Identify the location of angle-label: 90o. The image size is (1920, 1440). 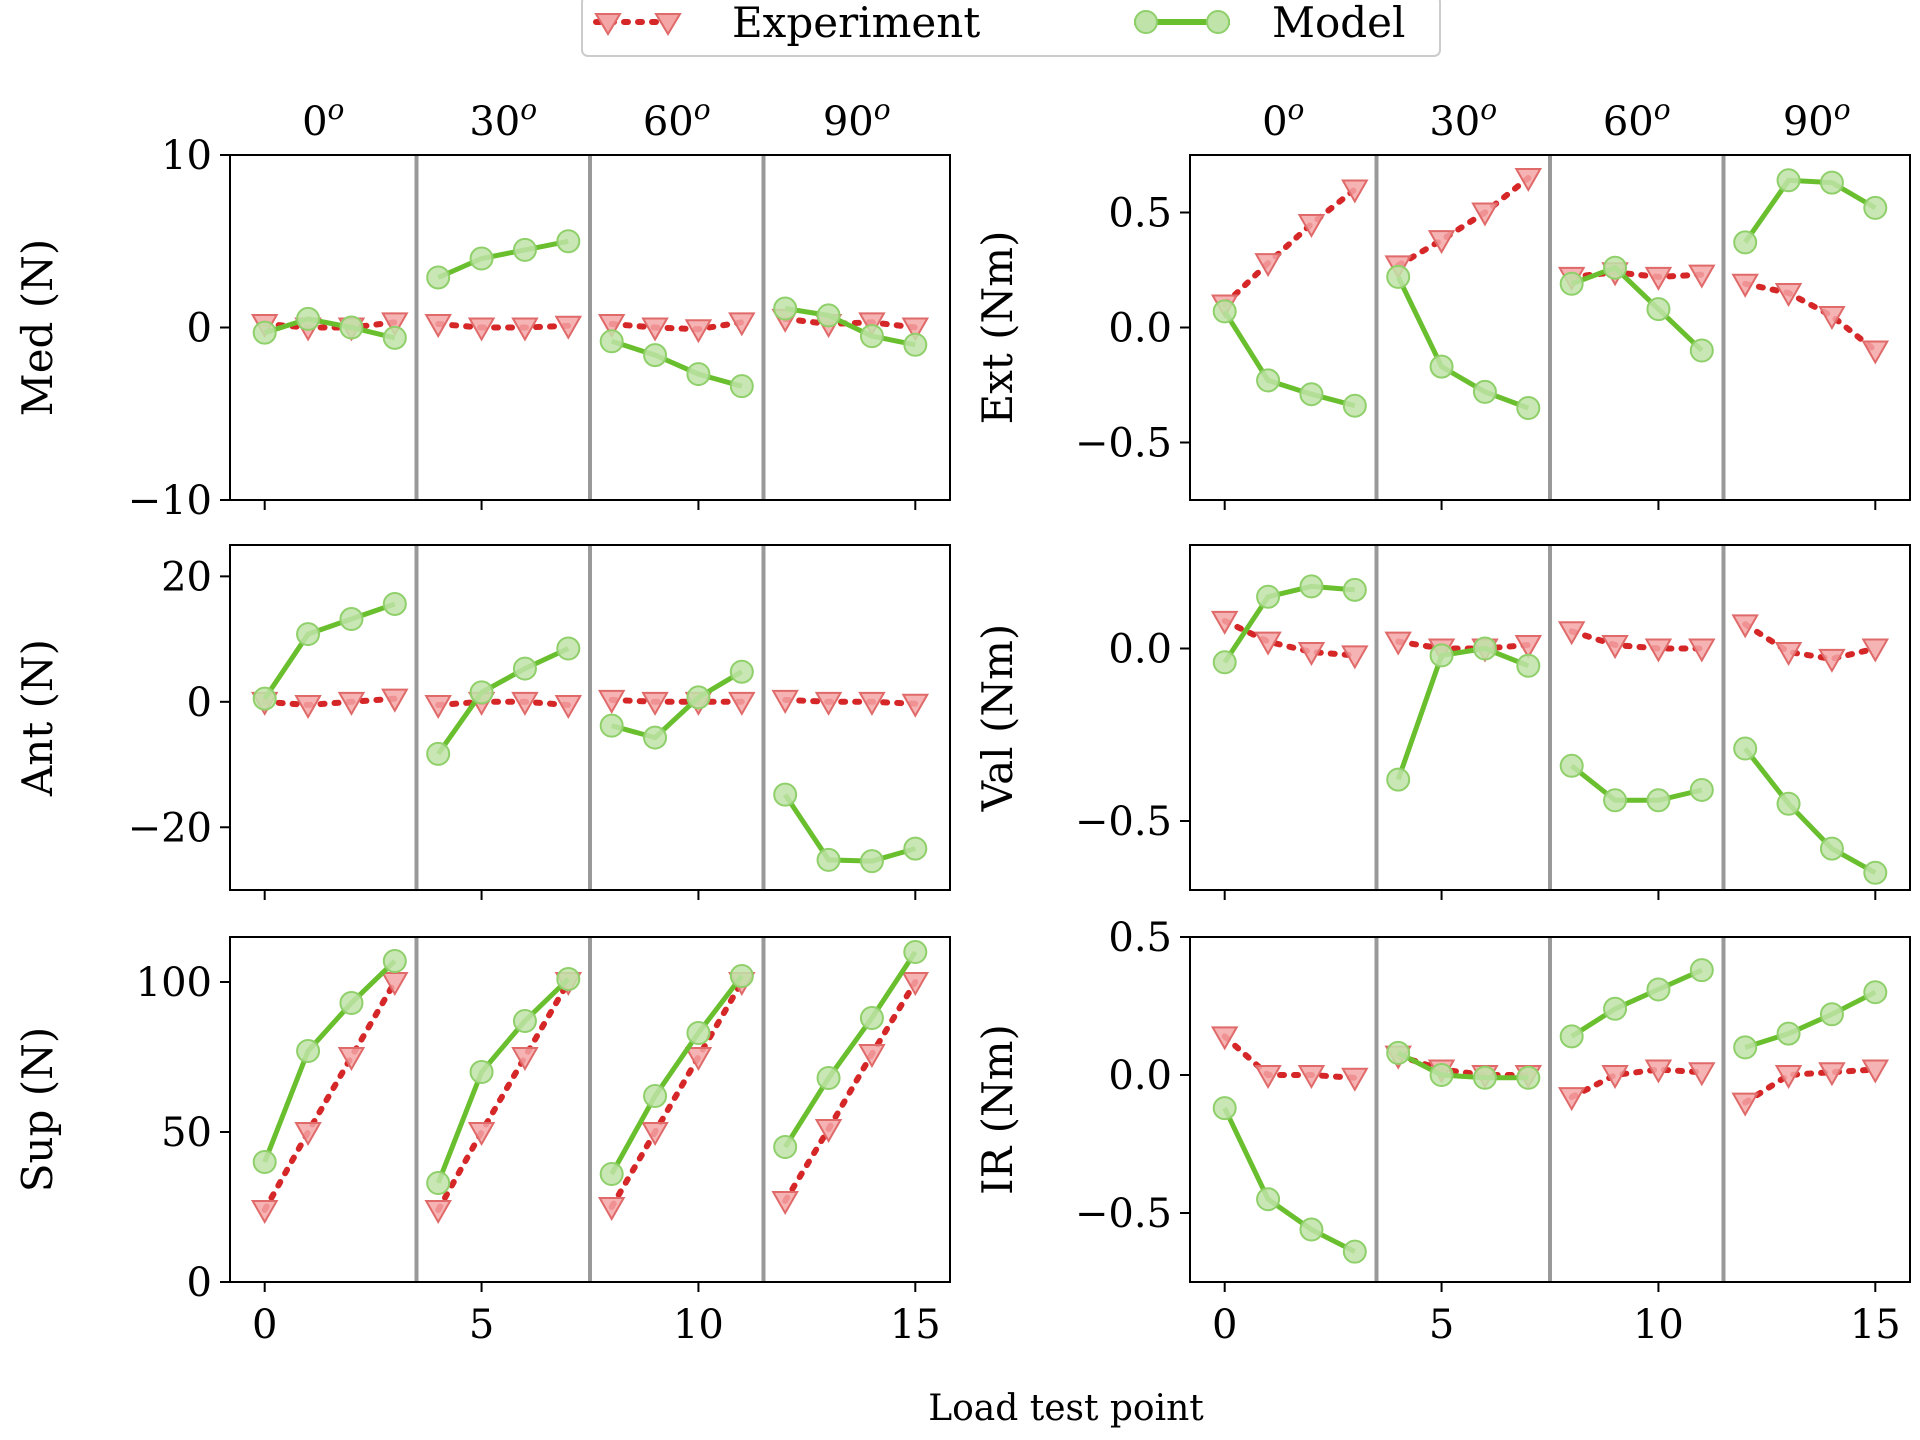
(857, 119).